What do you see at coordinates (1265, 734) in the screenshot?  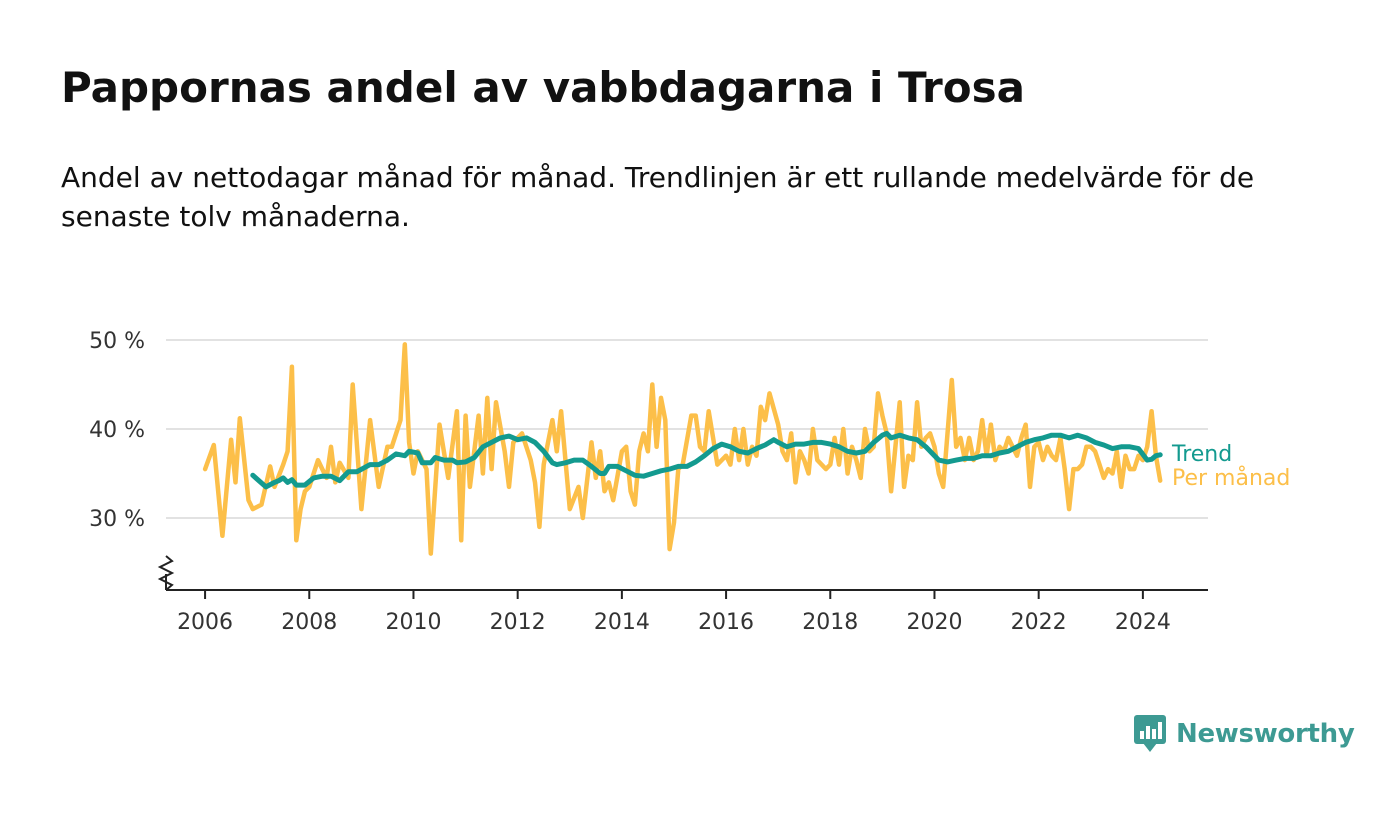 I see `brand-name: Newsworthy` at bounding box center [1265, 734].